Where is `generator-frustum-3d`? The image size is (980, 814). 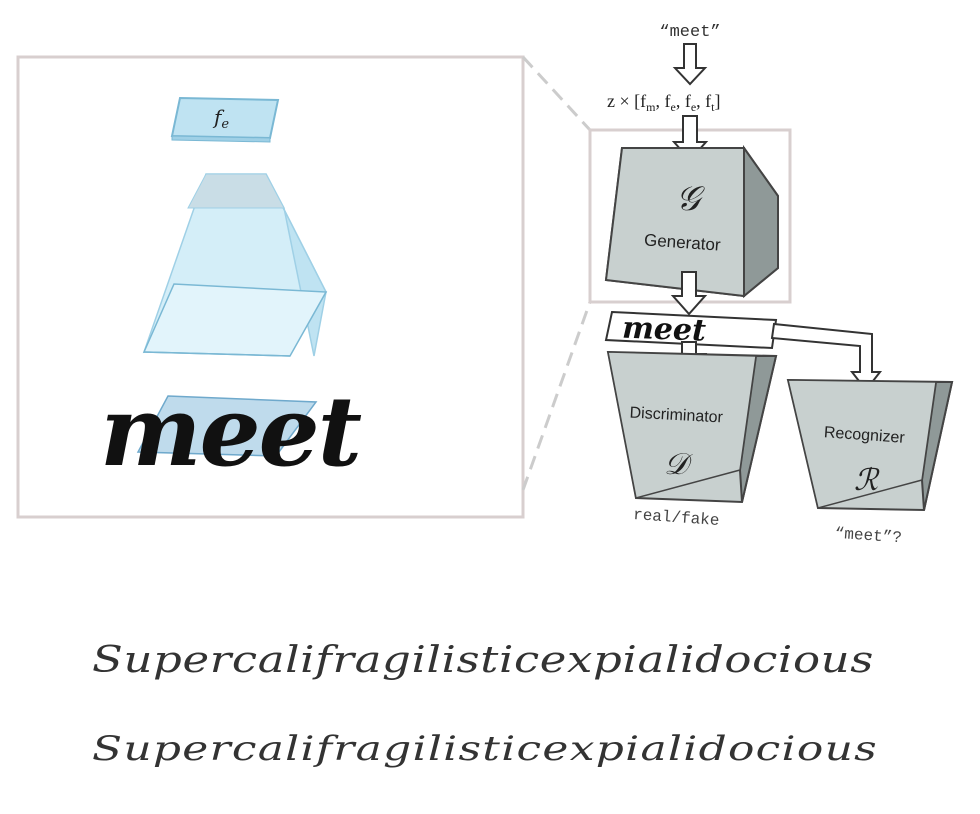 generator-frustum-3d is located at coordinates (235, 265).